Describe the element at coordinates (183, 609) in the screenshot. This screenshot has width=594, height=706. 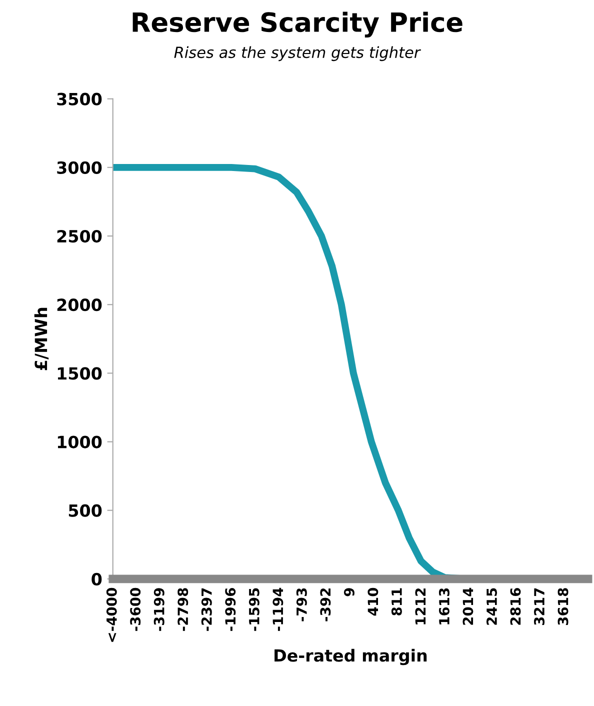
I see `x-tick-label: -2798` at that location.